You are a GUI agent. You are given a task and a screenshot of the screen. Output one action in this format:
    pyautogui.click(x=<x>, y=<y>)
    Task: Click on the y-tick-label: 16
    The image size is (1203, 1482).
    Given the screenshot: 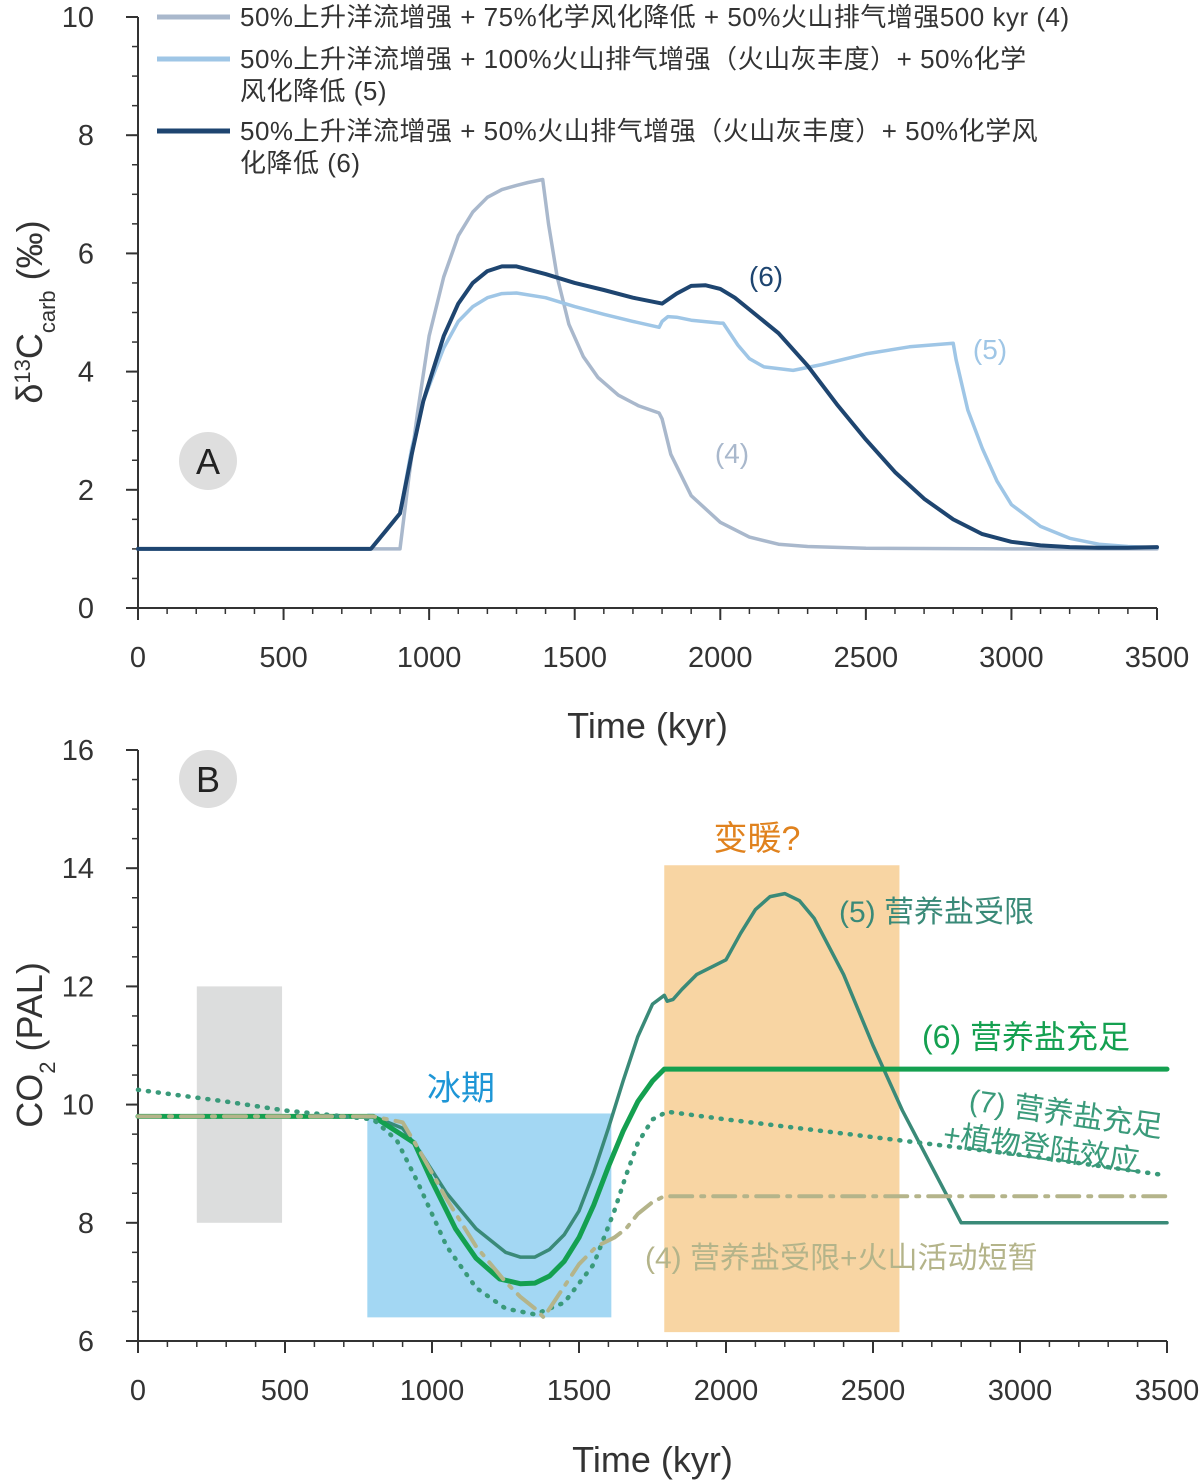 What is the action you would take?
    pyautogui.click(x=78, y=751)
    